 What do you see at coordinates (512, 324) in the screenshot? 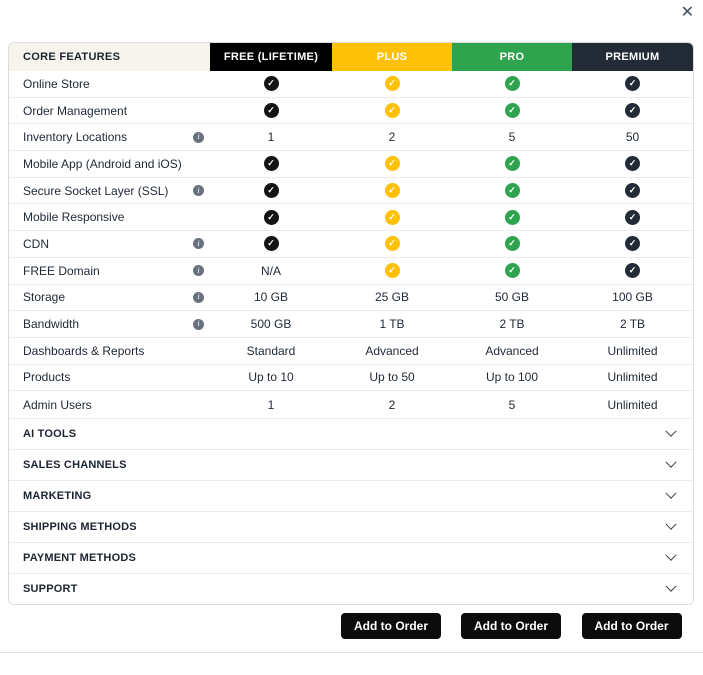
I see `feature-value-text: 2 TB` at bounding box center [512, 324].